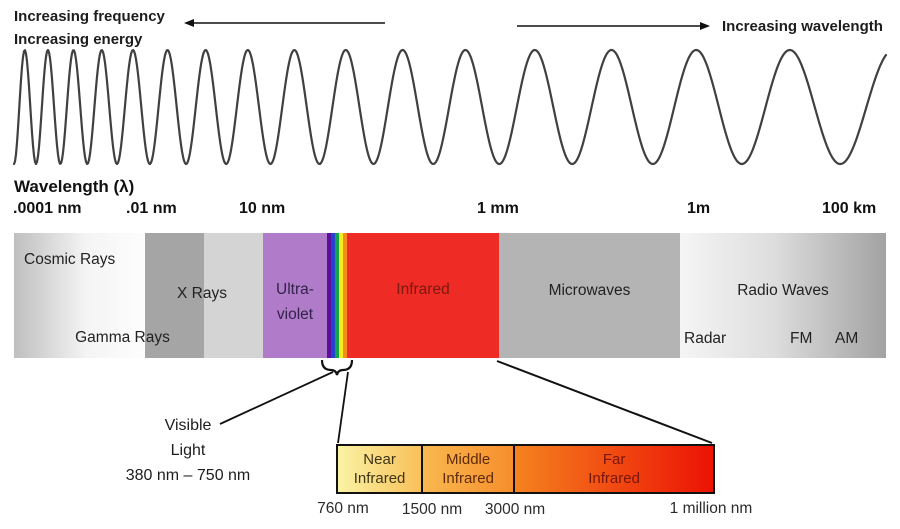 The width and height of the screenshot is (900, 529). What do you see at coordinates (802, 26) in the screenshot?
I see `increasing-wavelength-label: Increasing wavelength` at bounding box center [802, 26].